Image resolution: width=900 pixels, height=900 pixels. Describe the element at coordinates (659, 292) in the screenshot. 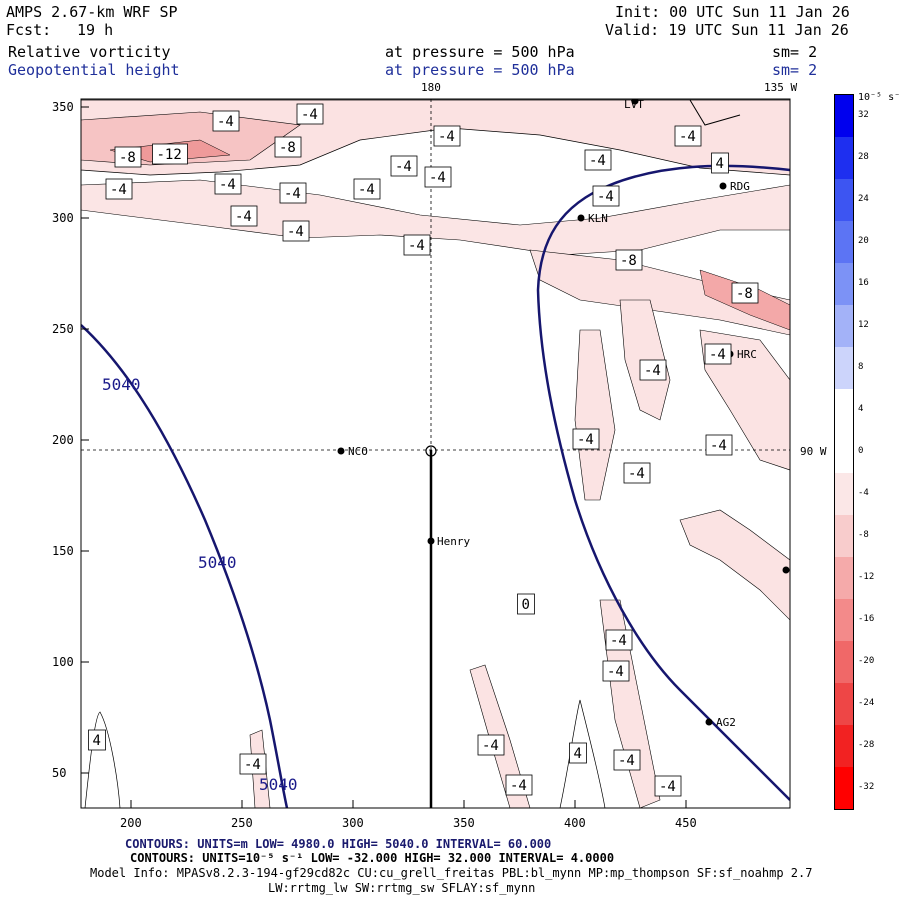

I see `vorticity-band-east` at that location.